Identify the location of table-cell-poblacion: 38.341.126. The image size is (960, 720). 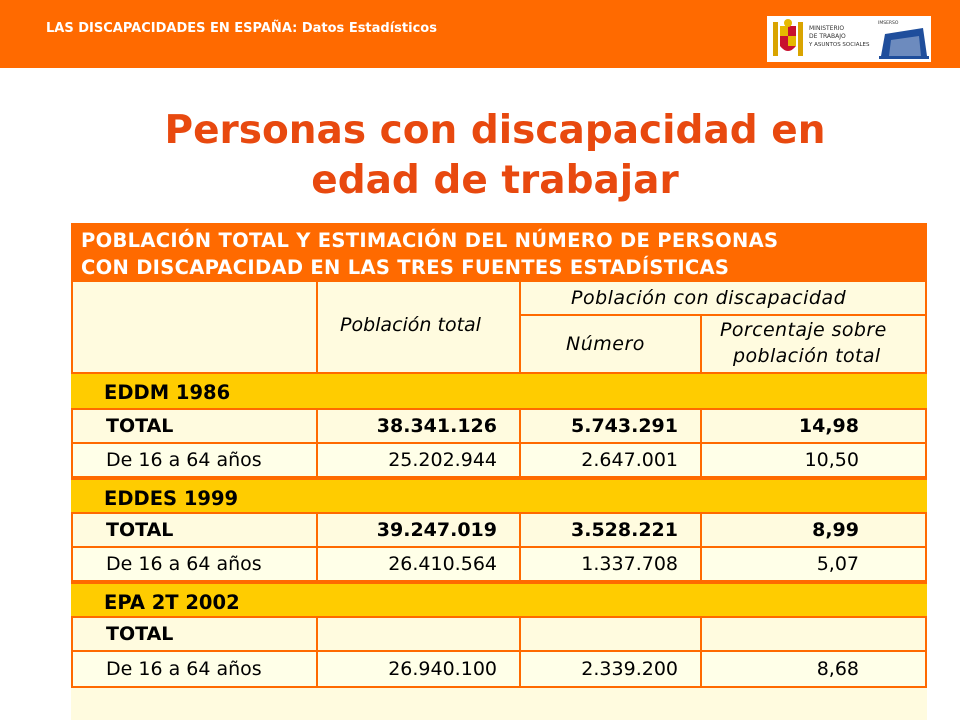
(419, 427).